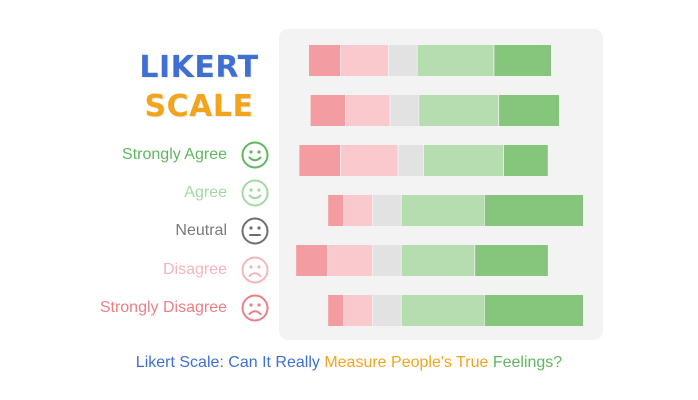 This screenshot has width=698, height=400. I want to click on neutral-face-icon, so click(255, 231).